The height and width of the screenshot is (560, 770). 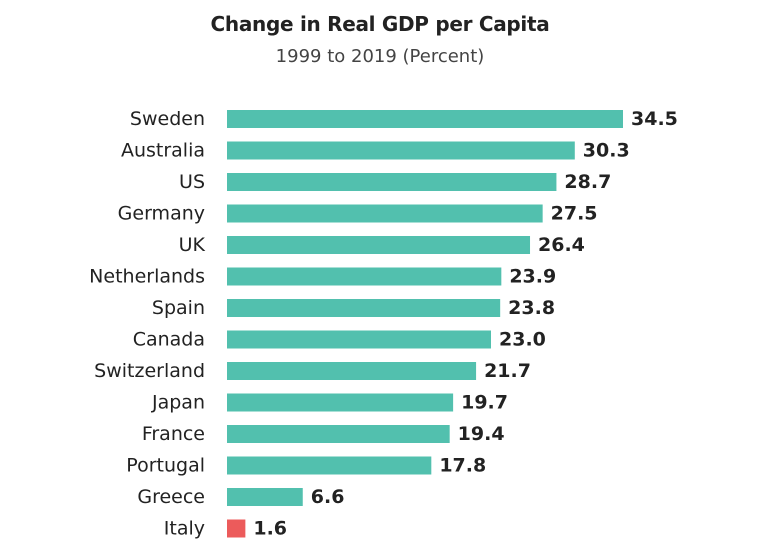 I want to click on category-label: Portugal, so click(x=165, y=466).